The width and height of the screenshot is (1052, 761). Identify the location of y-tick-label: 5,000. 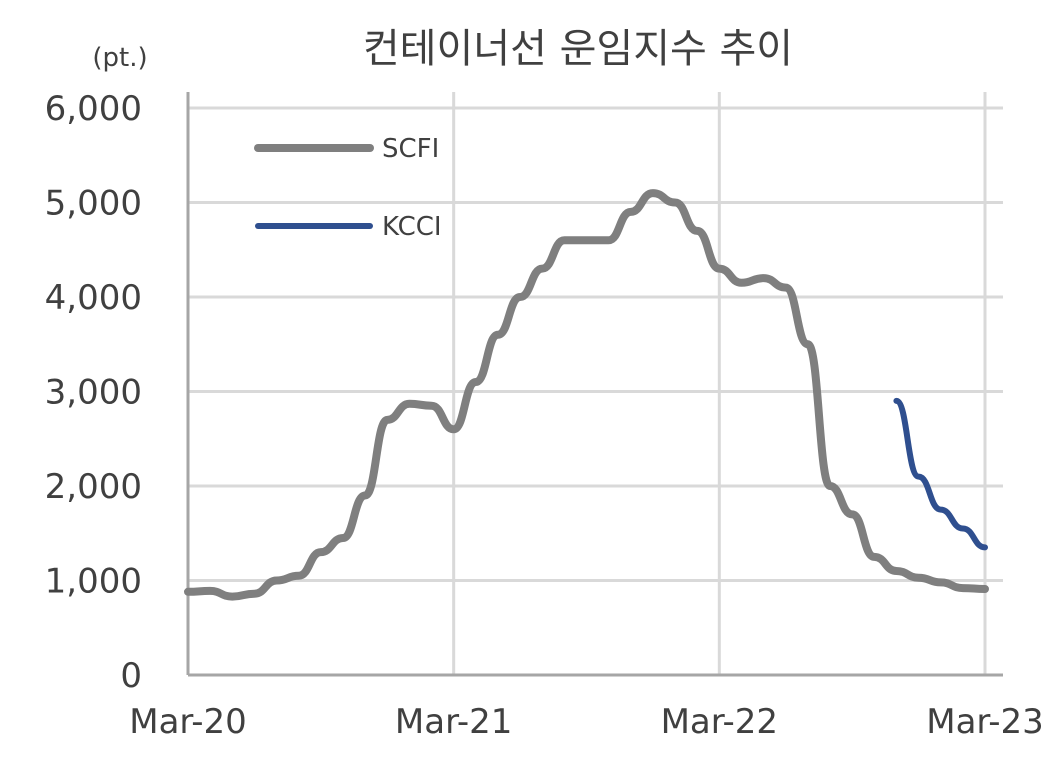
(93, 204).